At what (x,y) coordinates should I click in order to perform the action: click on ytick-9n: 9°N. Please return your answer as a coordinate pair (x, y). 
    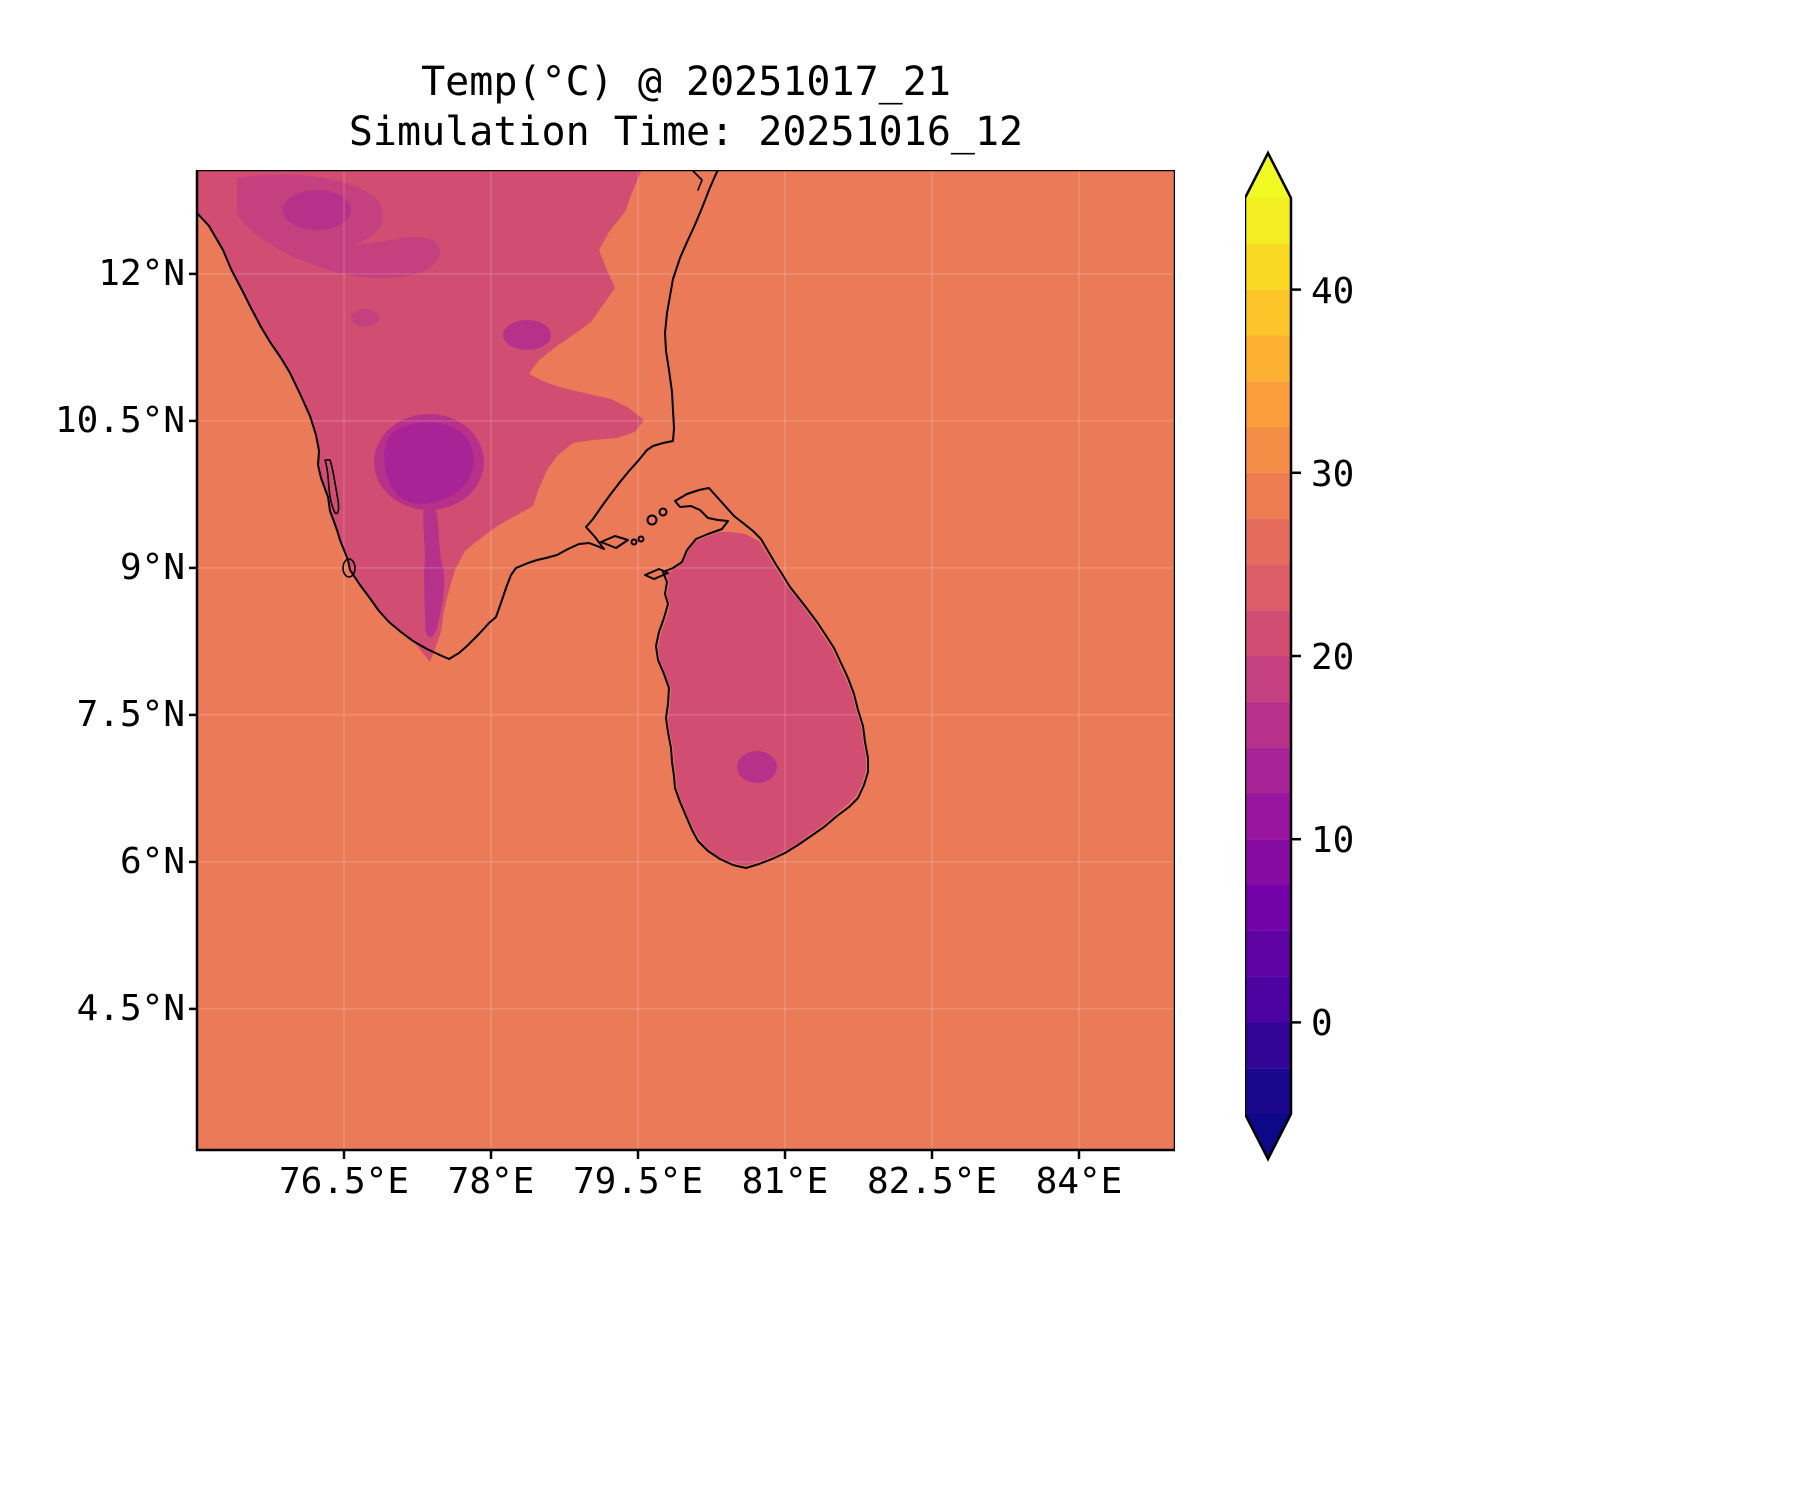
    Looking at the image, I should click on (152, 567).